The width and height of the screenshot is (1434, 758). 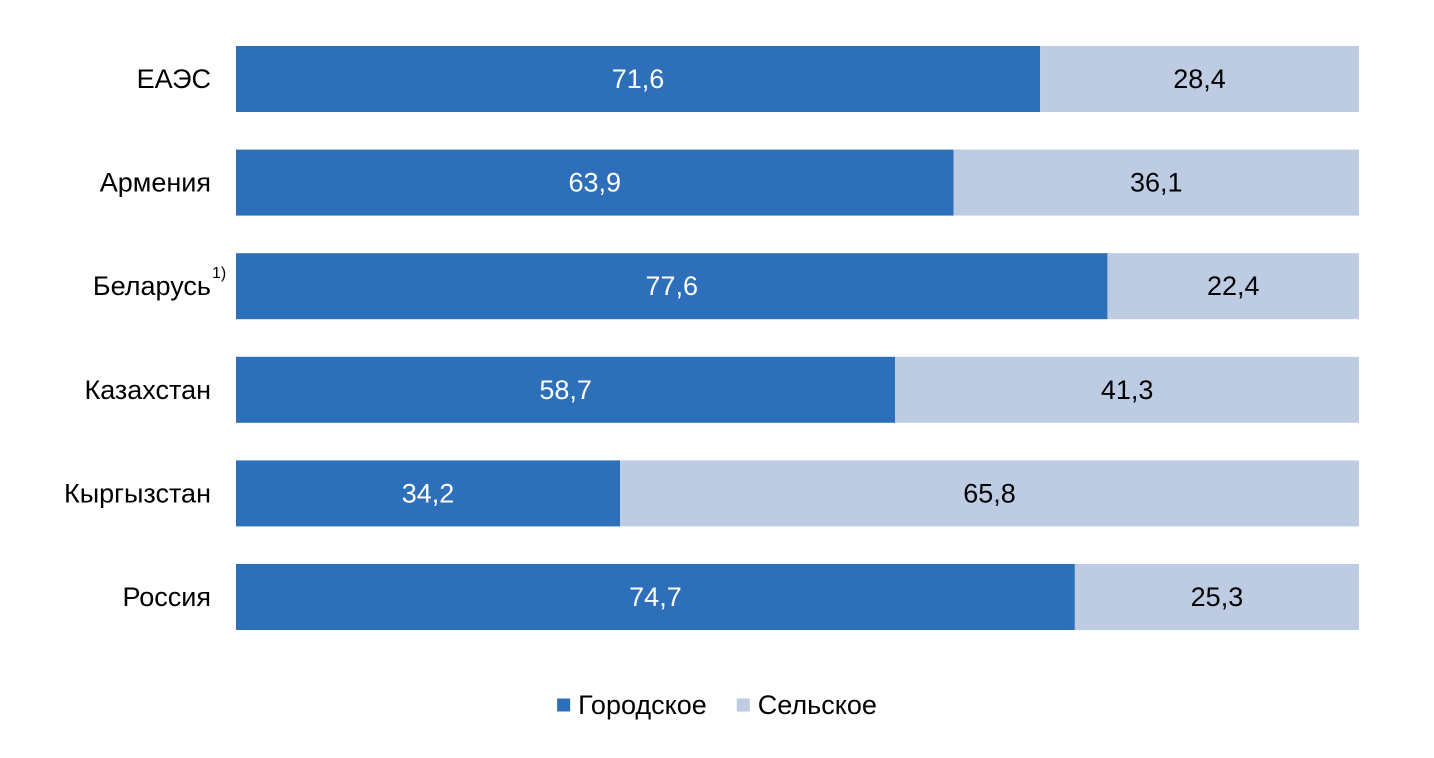 What do you see at coordinates (219, 273) in the screenshot?
I see `category-footnote: 1)` at bounding box center [219, 273].